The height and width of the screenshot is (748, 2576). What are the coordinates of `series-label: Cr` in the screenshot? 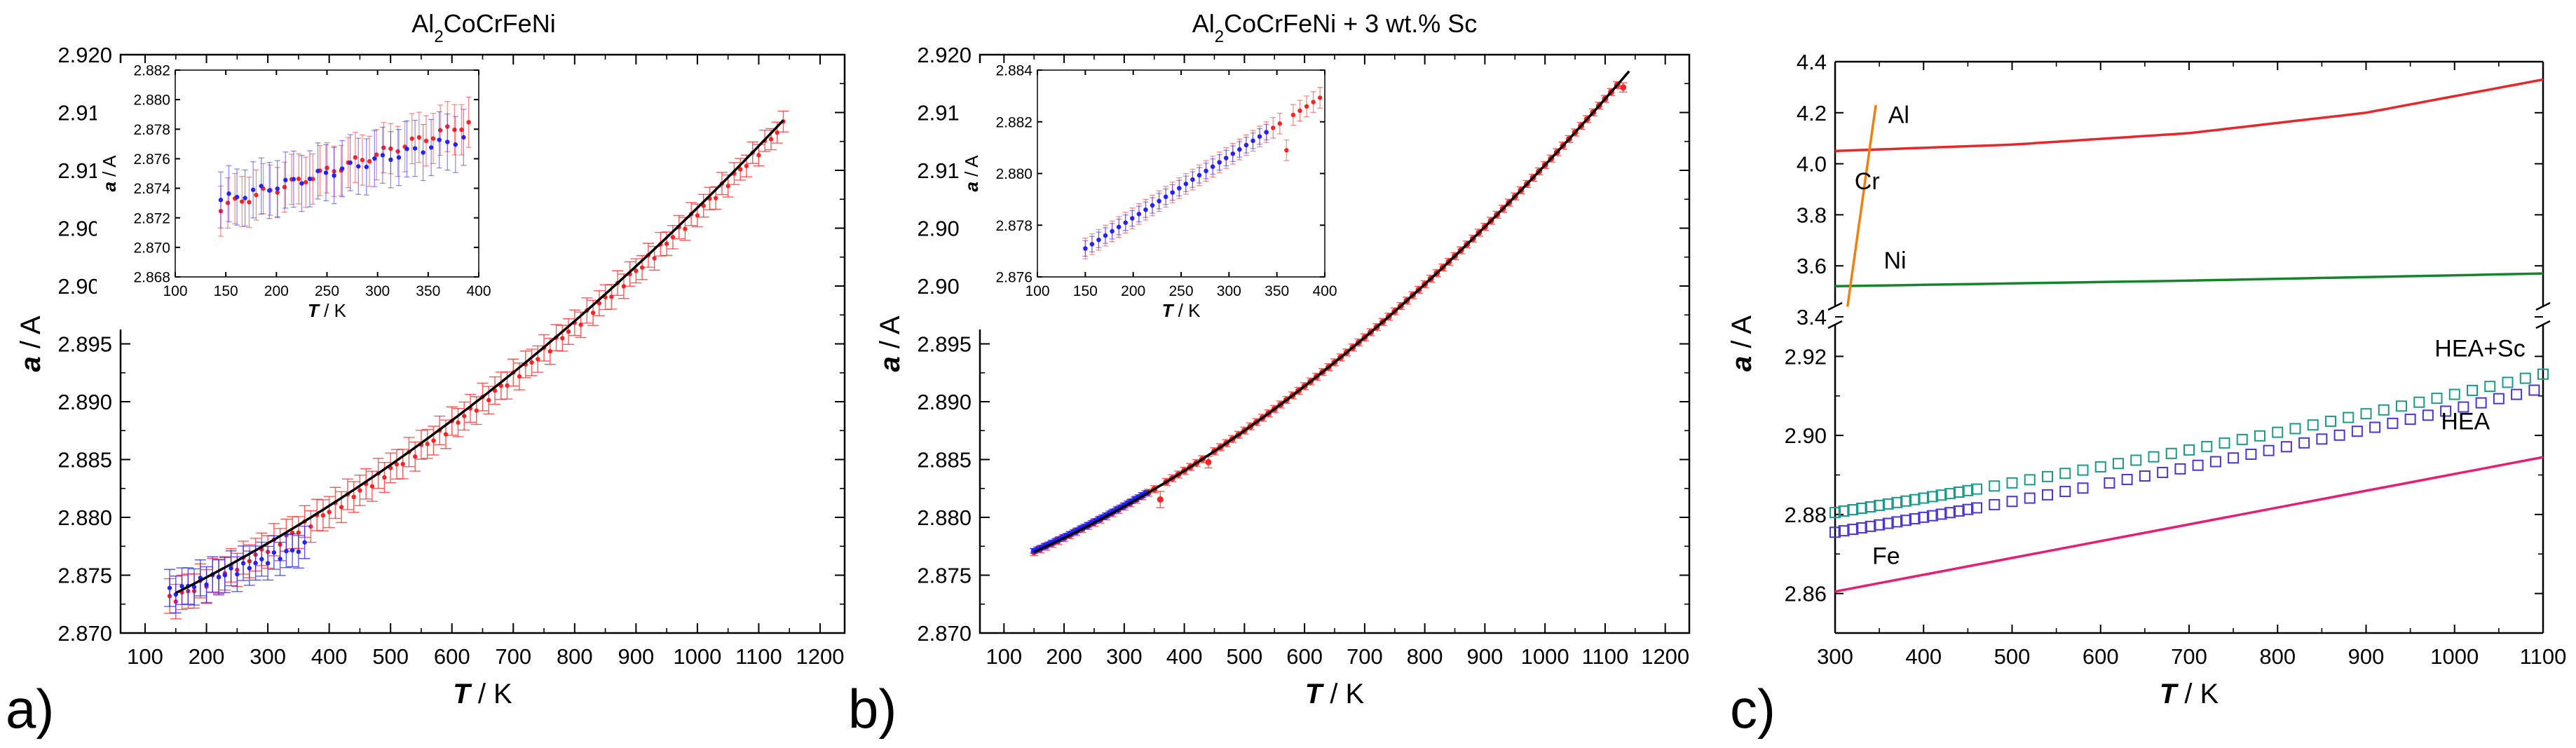 It's located at (1867, 181).